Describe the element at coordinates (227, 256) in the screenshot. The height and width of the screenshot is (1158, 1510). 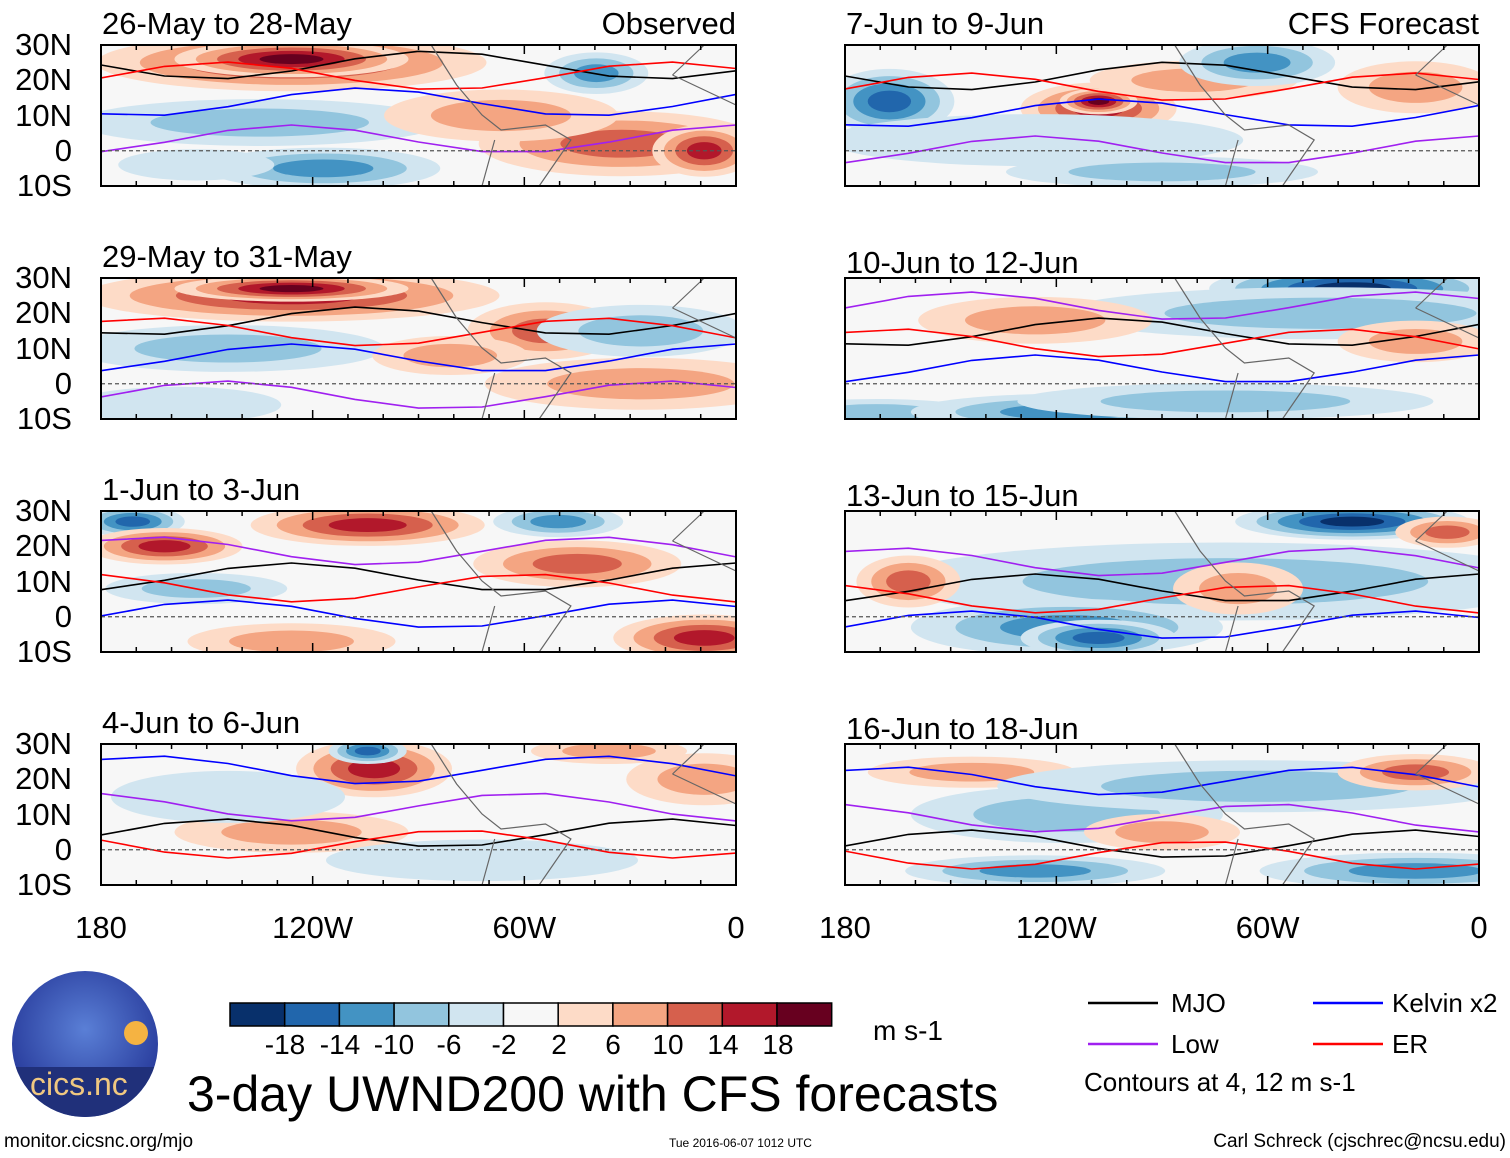
I see `panel-period-title: 29-May to 31-May` at that location.